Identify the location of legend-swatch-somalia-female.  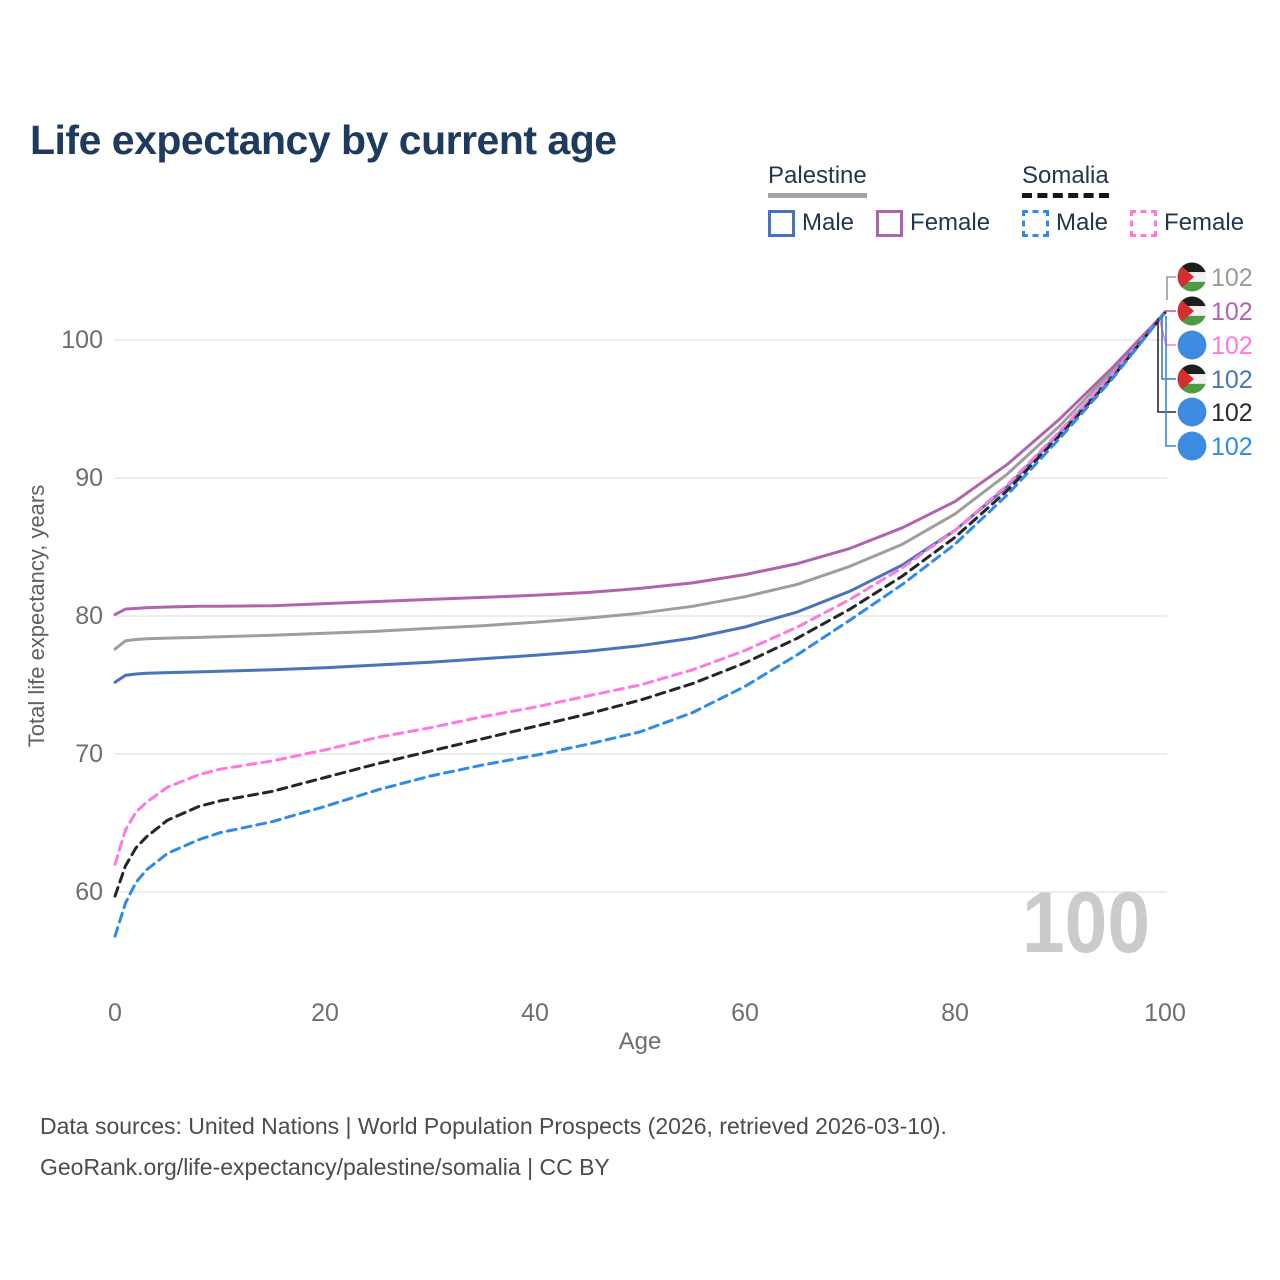
(1144, 223).